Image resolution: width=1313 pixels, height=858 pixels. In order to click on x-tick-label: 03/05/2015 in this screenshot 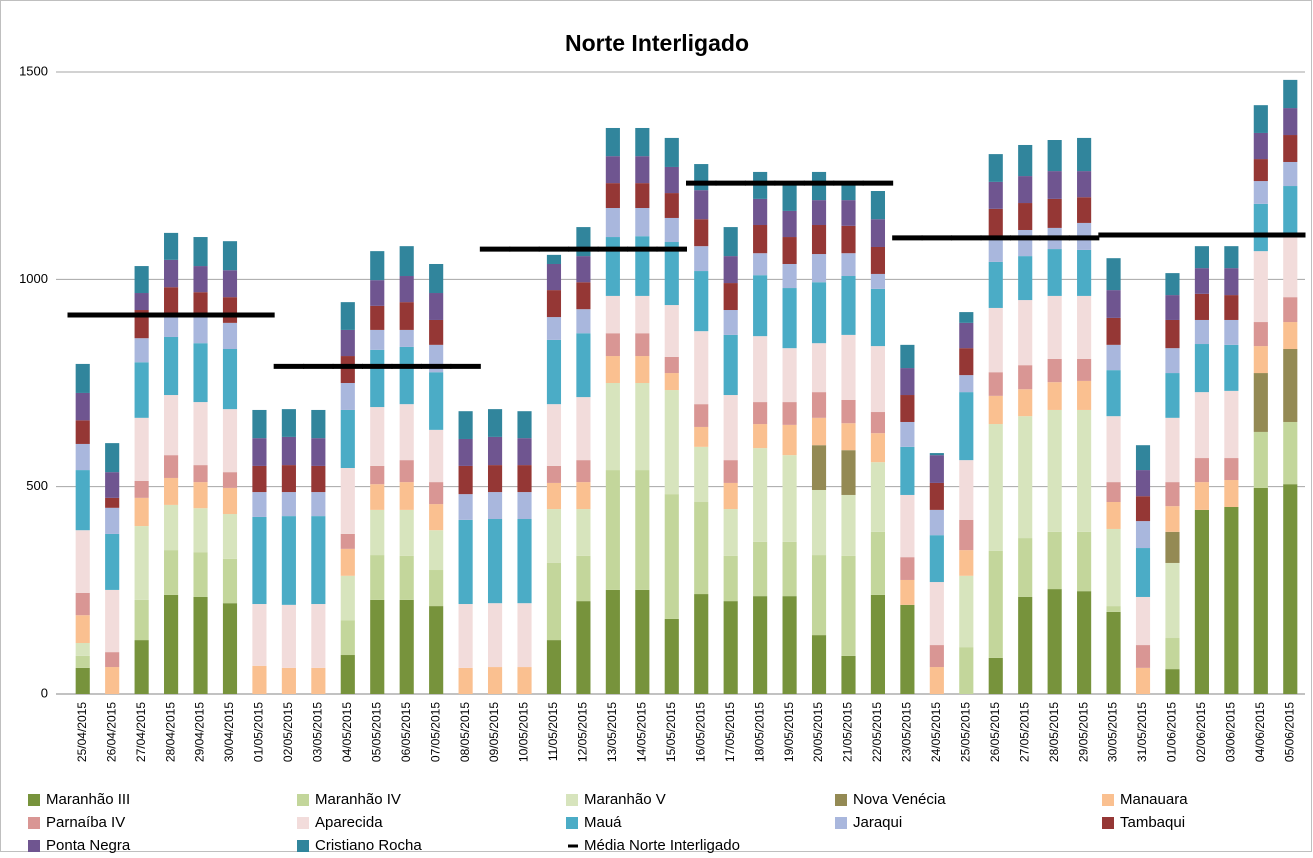, I will do `click(318, 732)`.